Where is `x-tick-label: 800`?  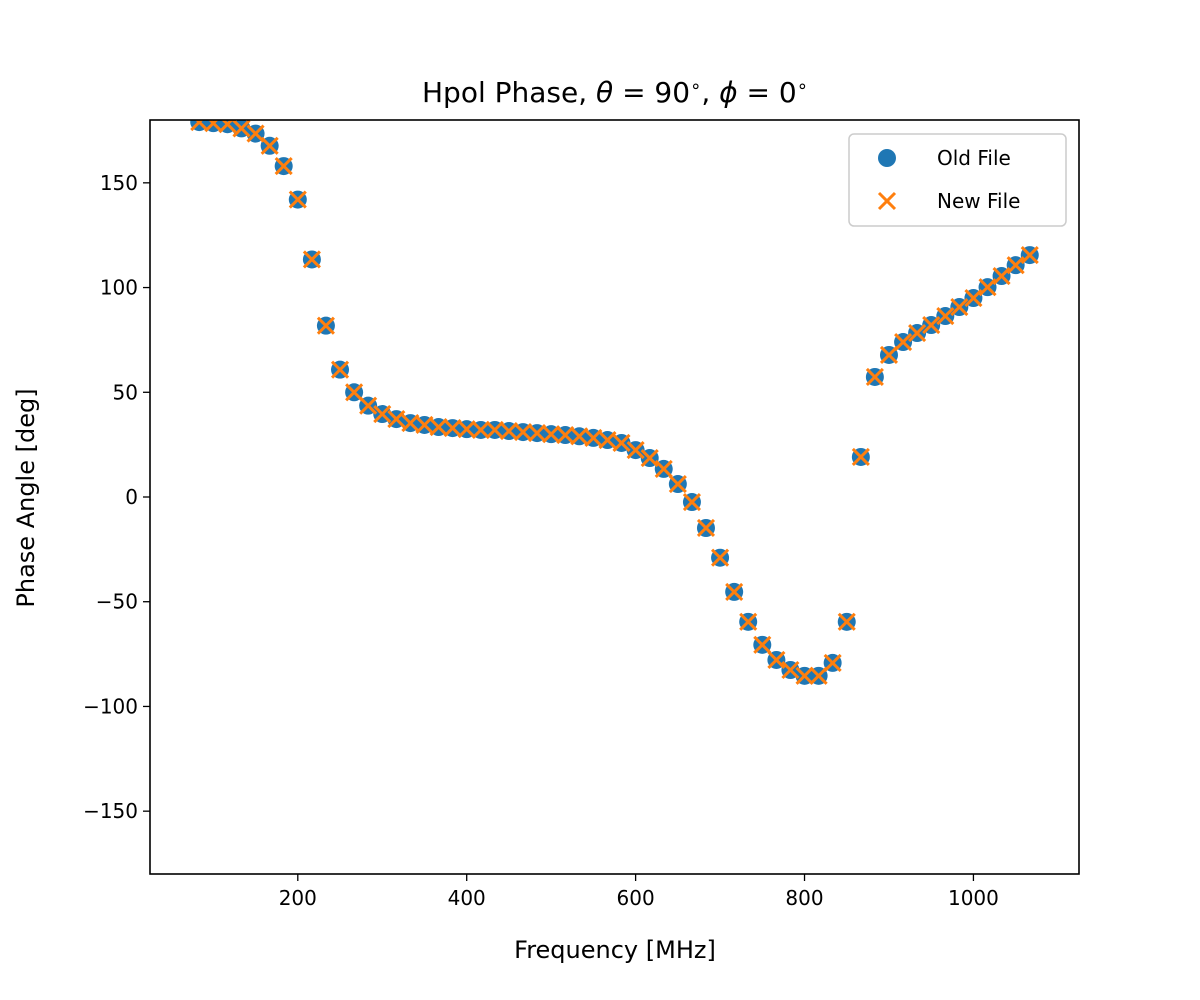
x-tick-label: 800 is located at coordinates (804, 898).